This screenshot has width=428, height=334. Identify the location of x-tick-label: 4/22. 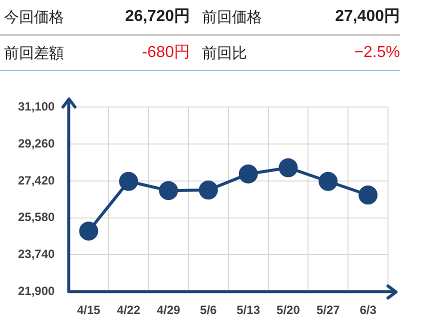
(128, 310).